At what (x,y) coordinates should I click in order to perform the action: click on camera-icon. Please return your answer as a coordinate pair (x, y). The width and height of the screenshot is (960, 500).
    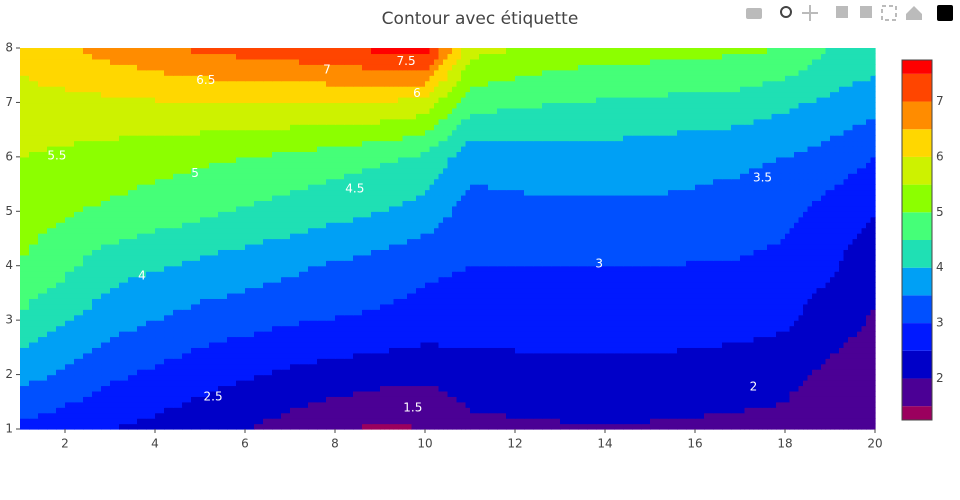
    Looking at the image, I should click on (754, 13).